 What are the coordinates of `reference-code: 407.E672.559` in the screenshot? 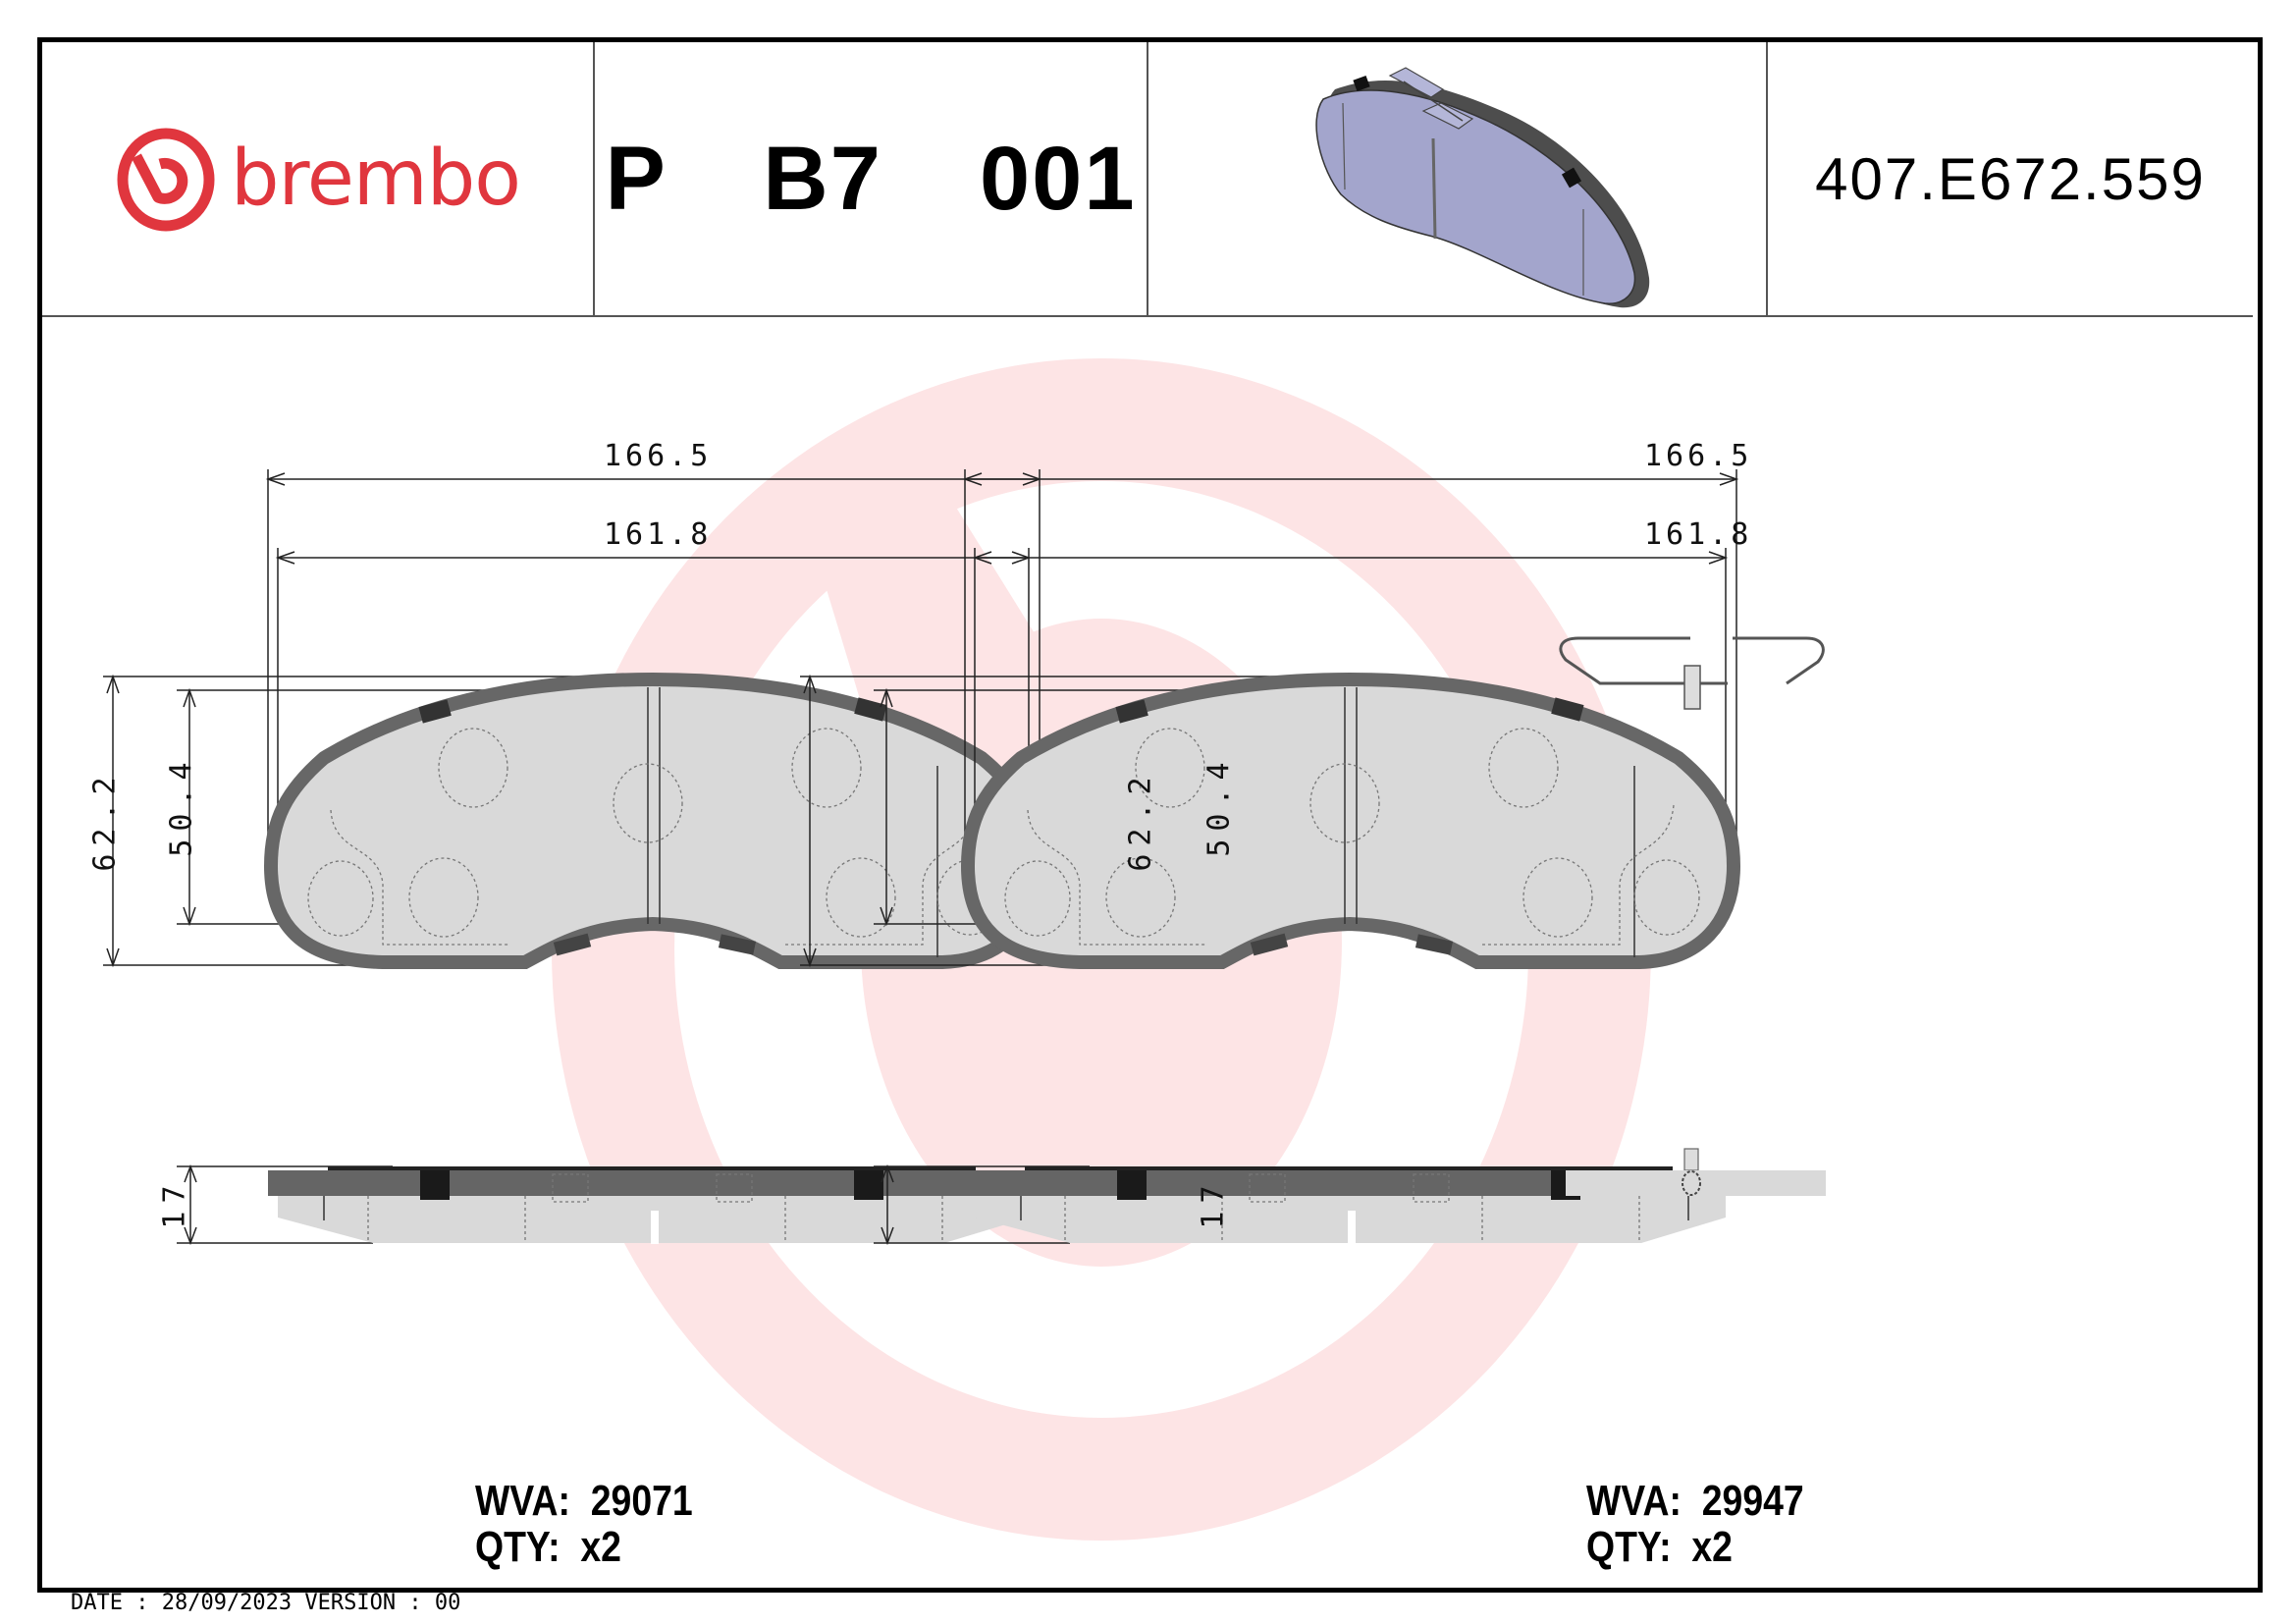 It's located at (2010, 178).